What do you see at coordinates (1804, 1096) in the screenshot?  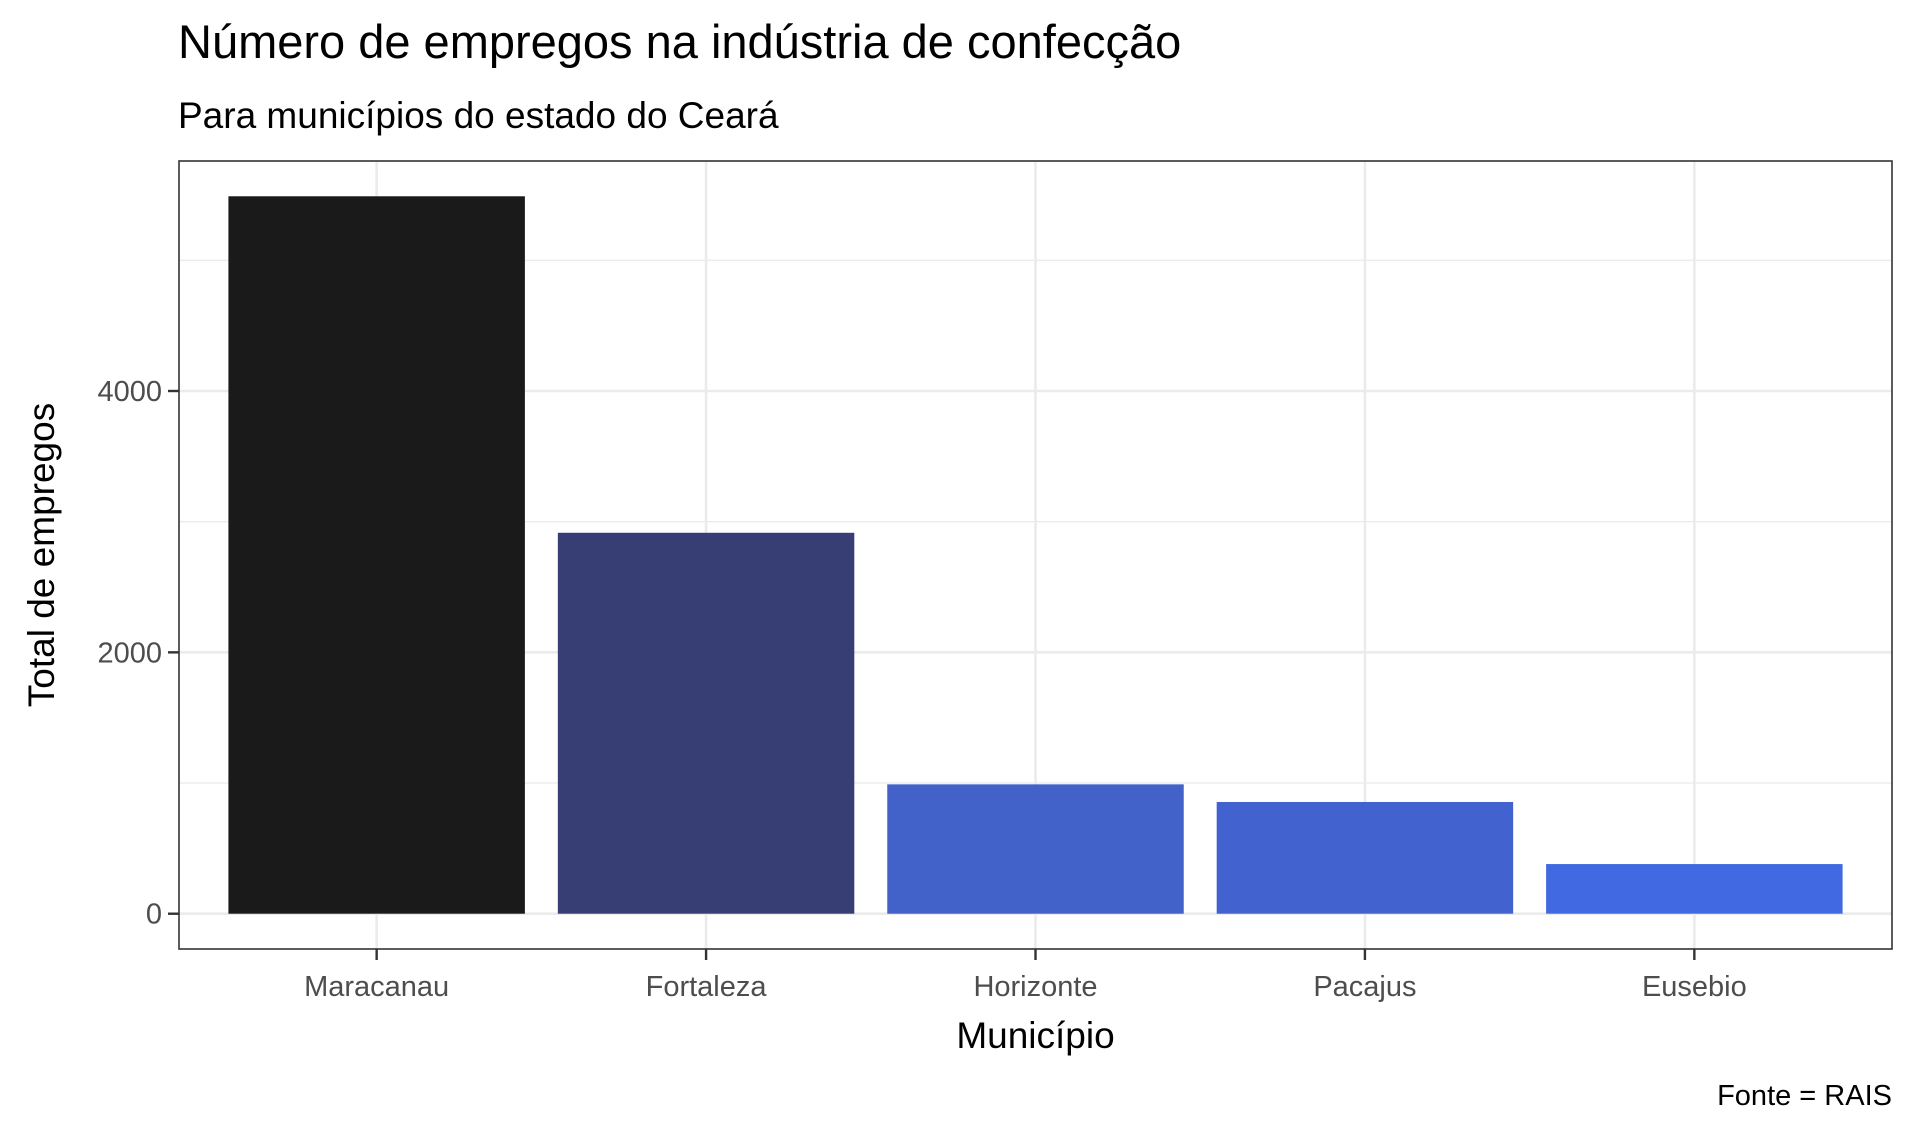 I see `chart-caption: Fonte = RAIS` at bounding box center [1804, 1096].